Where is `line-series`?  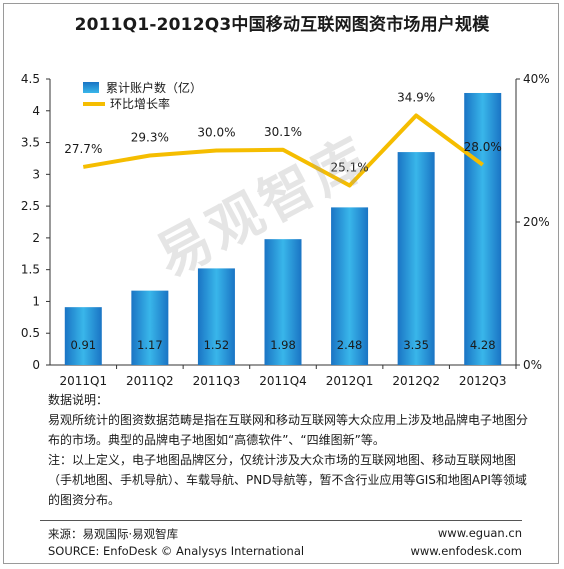
line-series is located at coordinates (283, 150).